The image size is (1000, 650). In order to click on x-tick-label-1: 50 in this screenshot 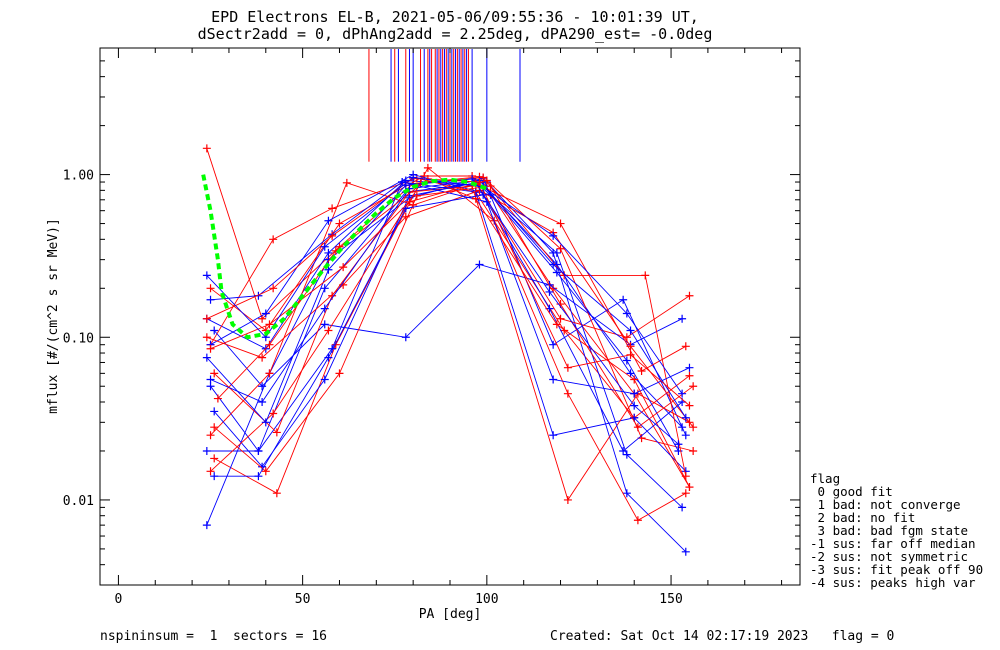, I will do `click(303, 599)`.